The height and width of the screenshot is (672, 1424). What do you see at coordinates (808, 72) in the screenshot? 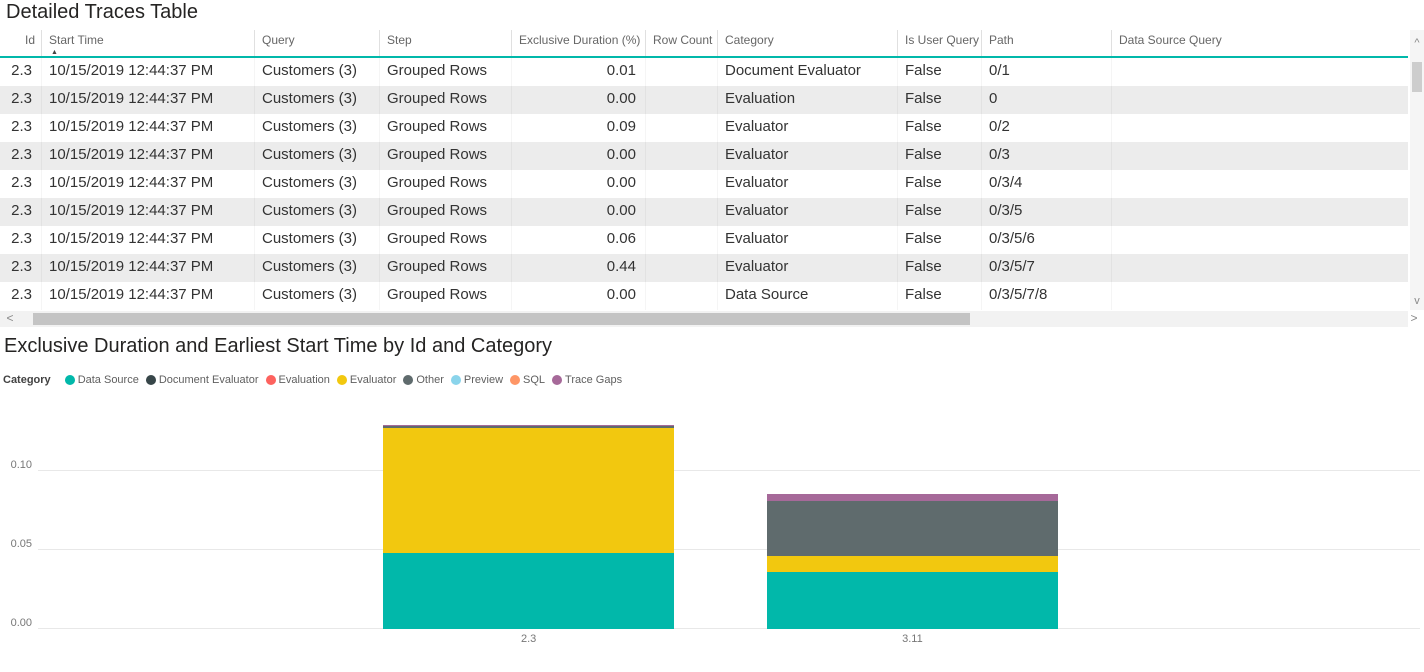
I see `cell-category: Document Evaluator` at bounding box center [808, 72].